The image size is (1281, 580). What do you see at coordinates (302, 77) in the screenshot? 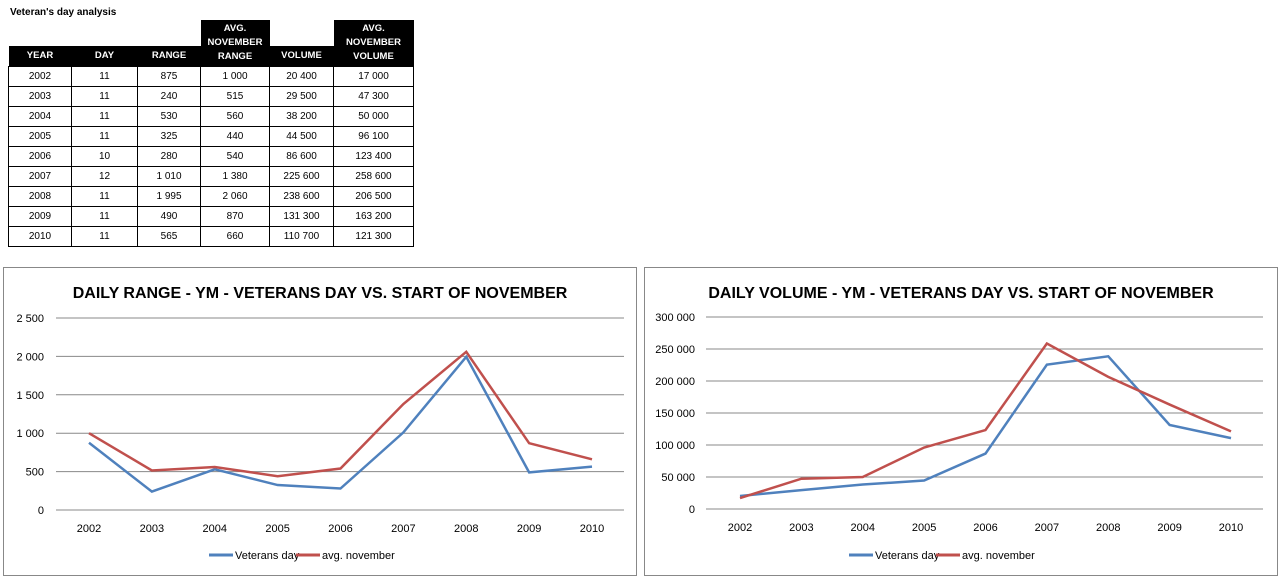
I see `table-cell: 20 400` at bounding box center [302, 77].